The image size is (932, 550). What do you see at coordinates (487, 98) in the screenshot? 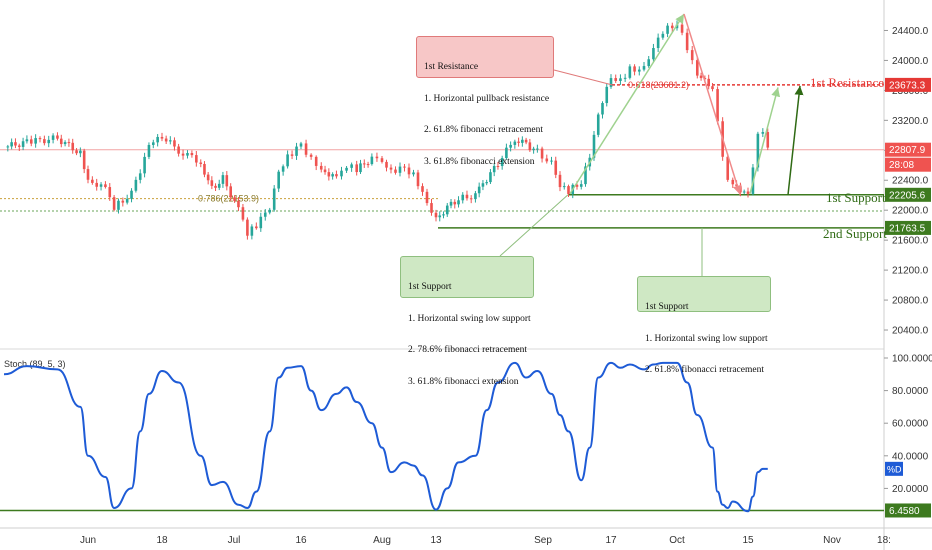
I see `resistance-note-line: 1. Horizontal pullback resistance` at bounding box center [487, 98].